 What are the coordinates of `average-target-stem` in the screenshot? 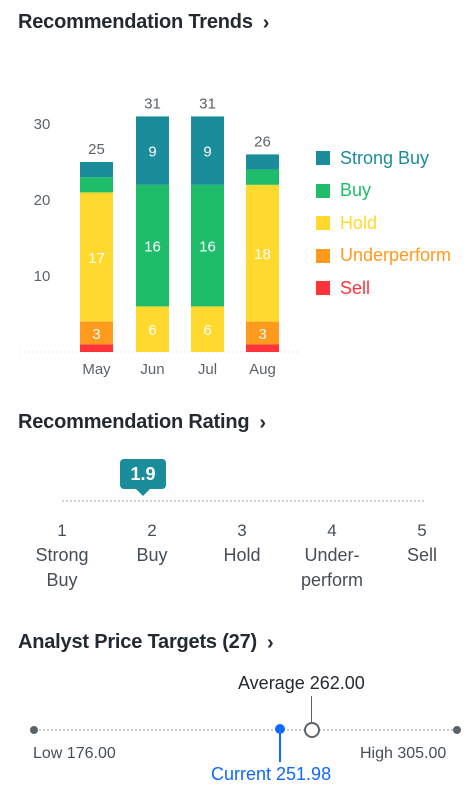 It's located at (311, 709).